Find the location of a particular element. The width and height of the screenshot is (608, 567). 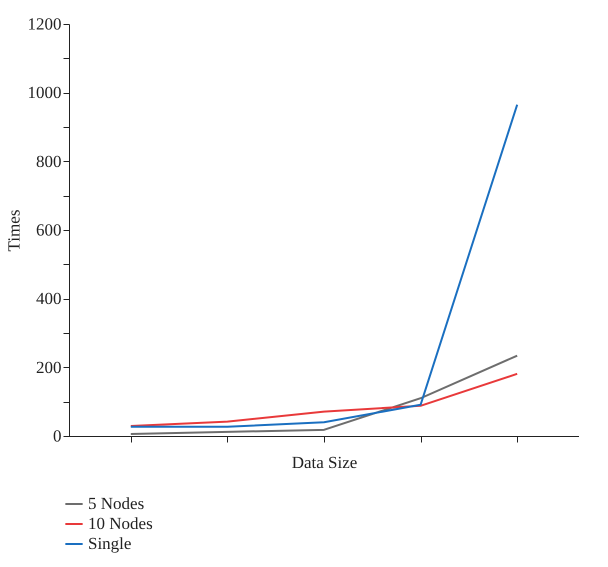

y-axis-title: Times is located at coordinates (14, 231).